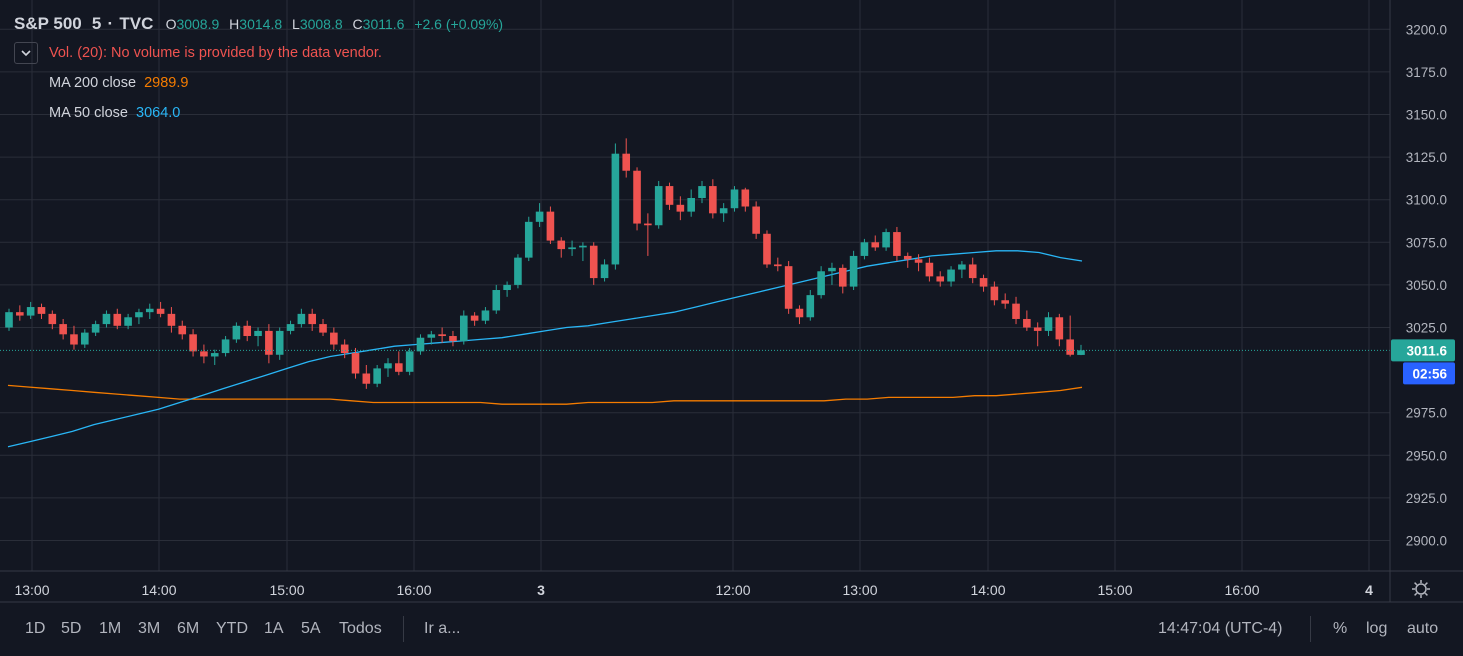 This screenshot has width=1463, height=656. What do you see at coordinates (311, 628) in the screenshot?
I see `range-5a-button: 5A` at bounding box center [311, 628].